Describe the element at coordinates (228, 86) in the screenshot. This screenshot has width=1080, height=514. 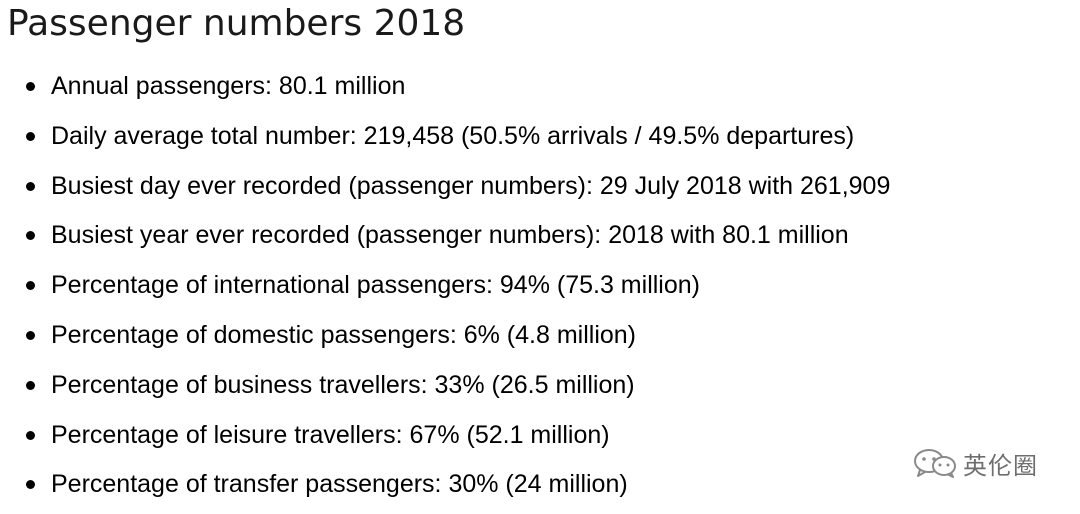
I see `list-item-text: Annual passengers: 80.1 million` at that location.